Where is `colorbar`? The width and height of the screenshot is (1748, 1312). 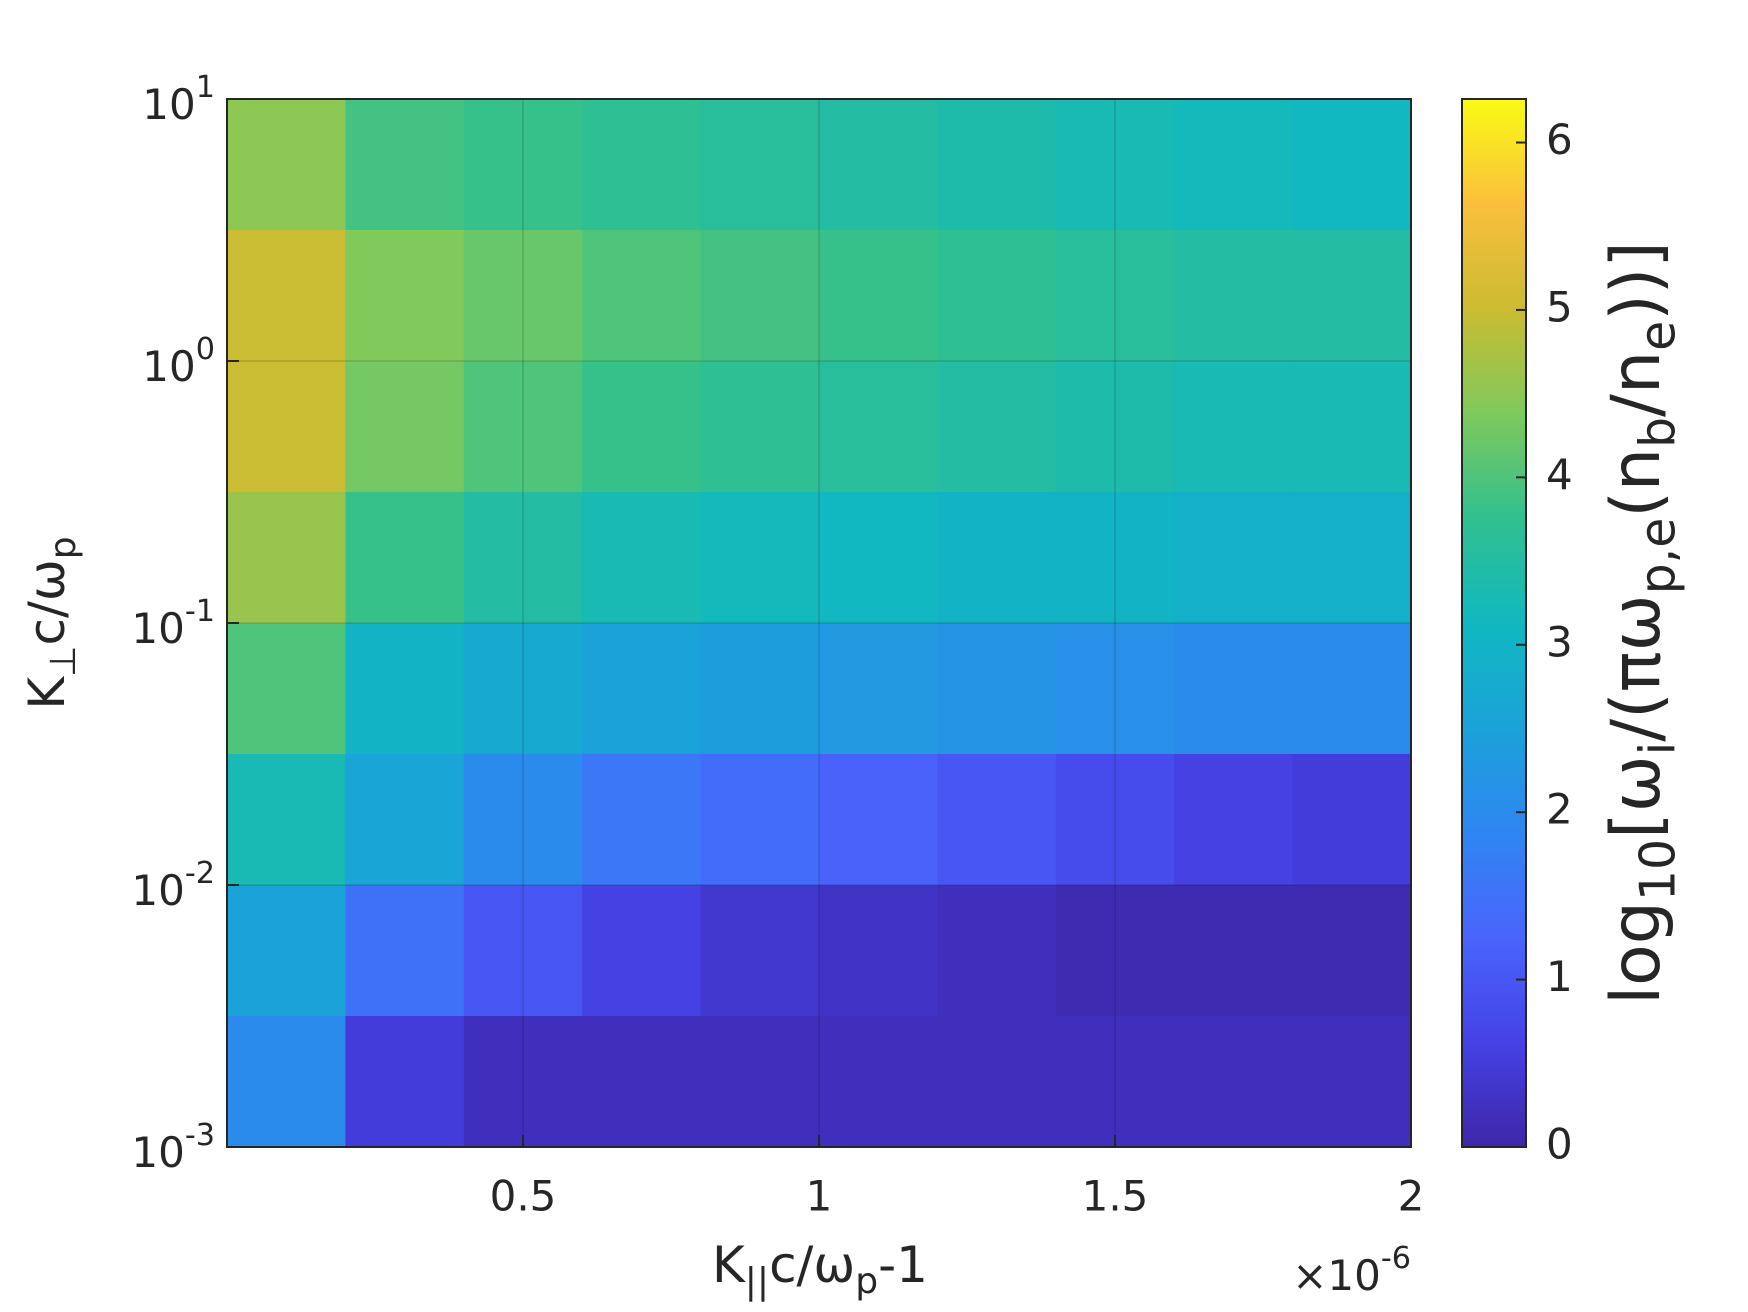
colorbar is located at coordinates (1494, 623).